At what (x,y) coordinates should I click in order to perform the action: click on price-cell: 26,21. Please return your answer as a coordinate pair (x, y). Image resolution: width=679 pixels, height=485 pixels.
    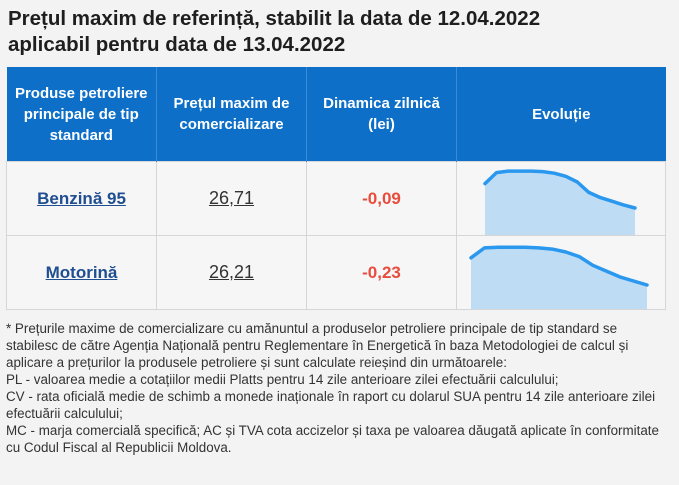
    Looking at the image, I should click on (231, 272).